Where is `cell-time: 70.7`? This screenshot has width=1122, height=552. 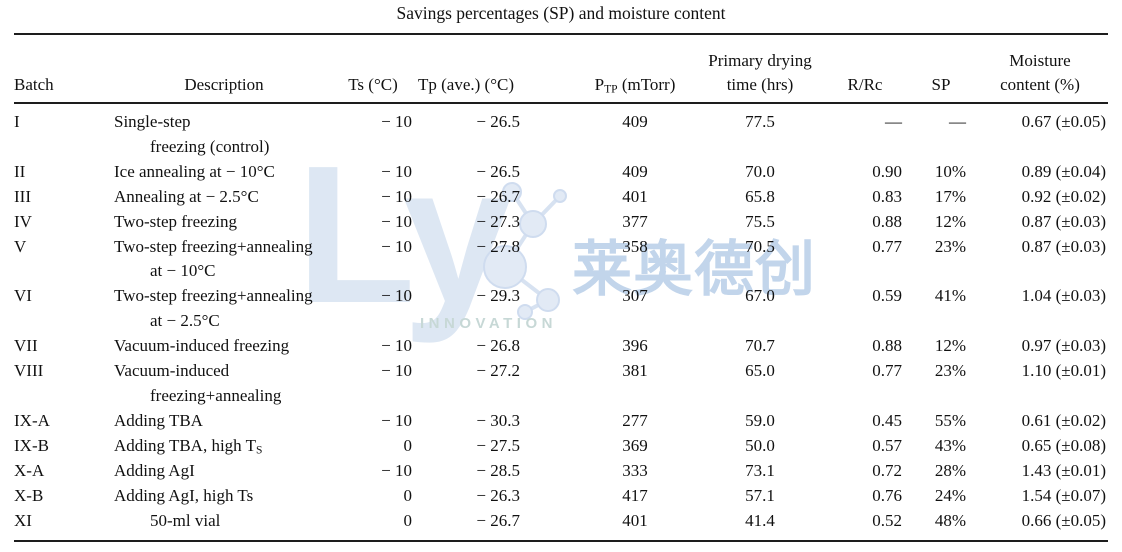 cell-time: 70.7 is located at coordinates (760, 346).